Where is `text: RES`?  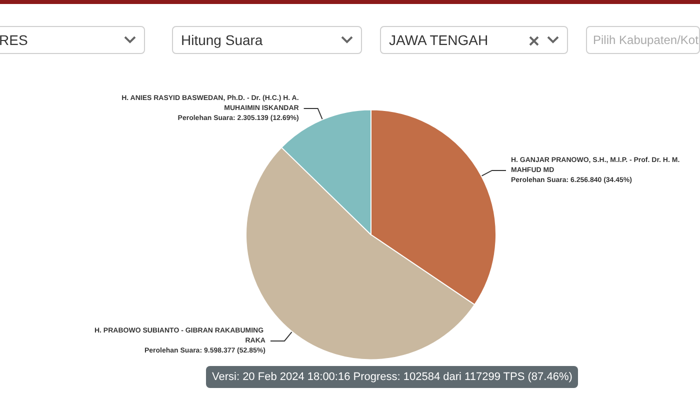 text: RES is located at coordinates (14, 40).